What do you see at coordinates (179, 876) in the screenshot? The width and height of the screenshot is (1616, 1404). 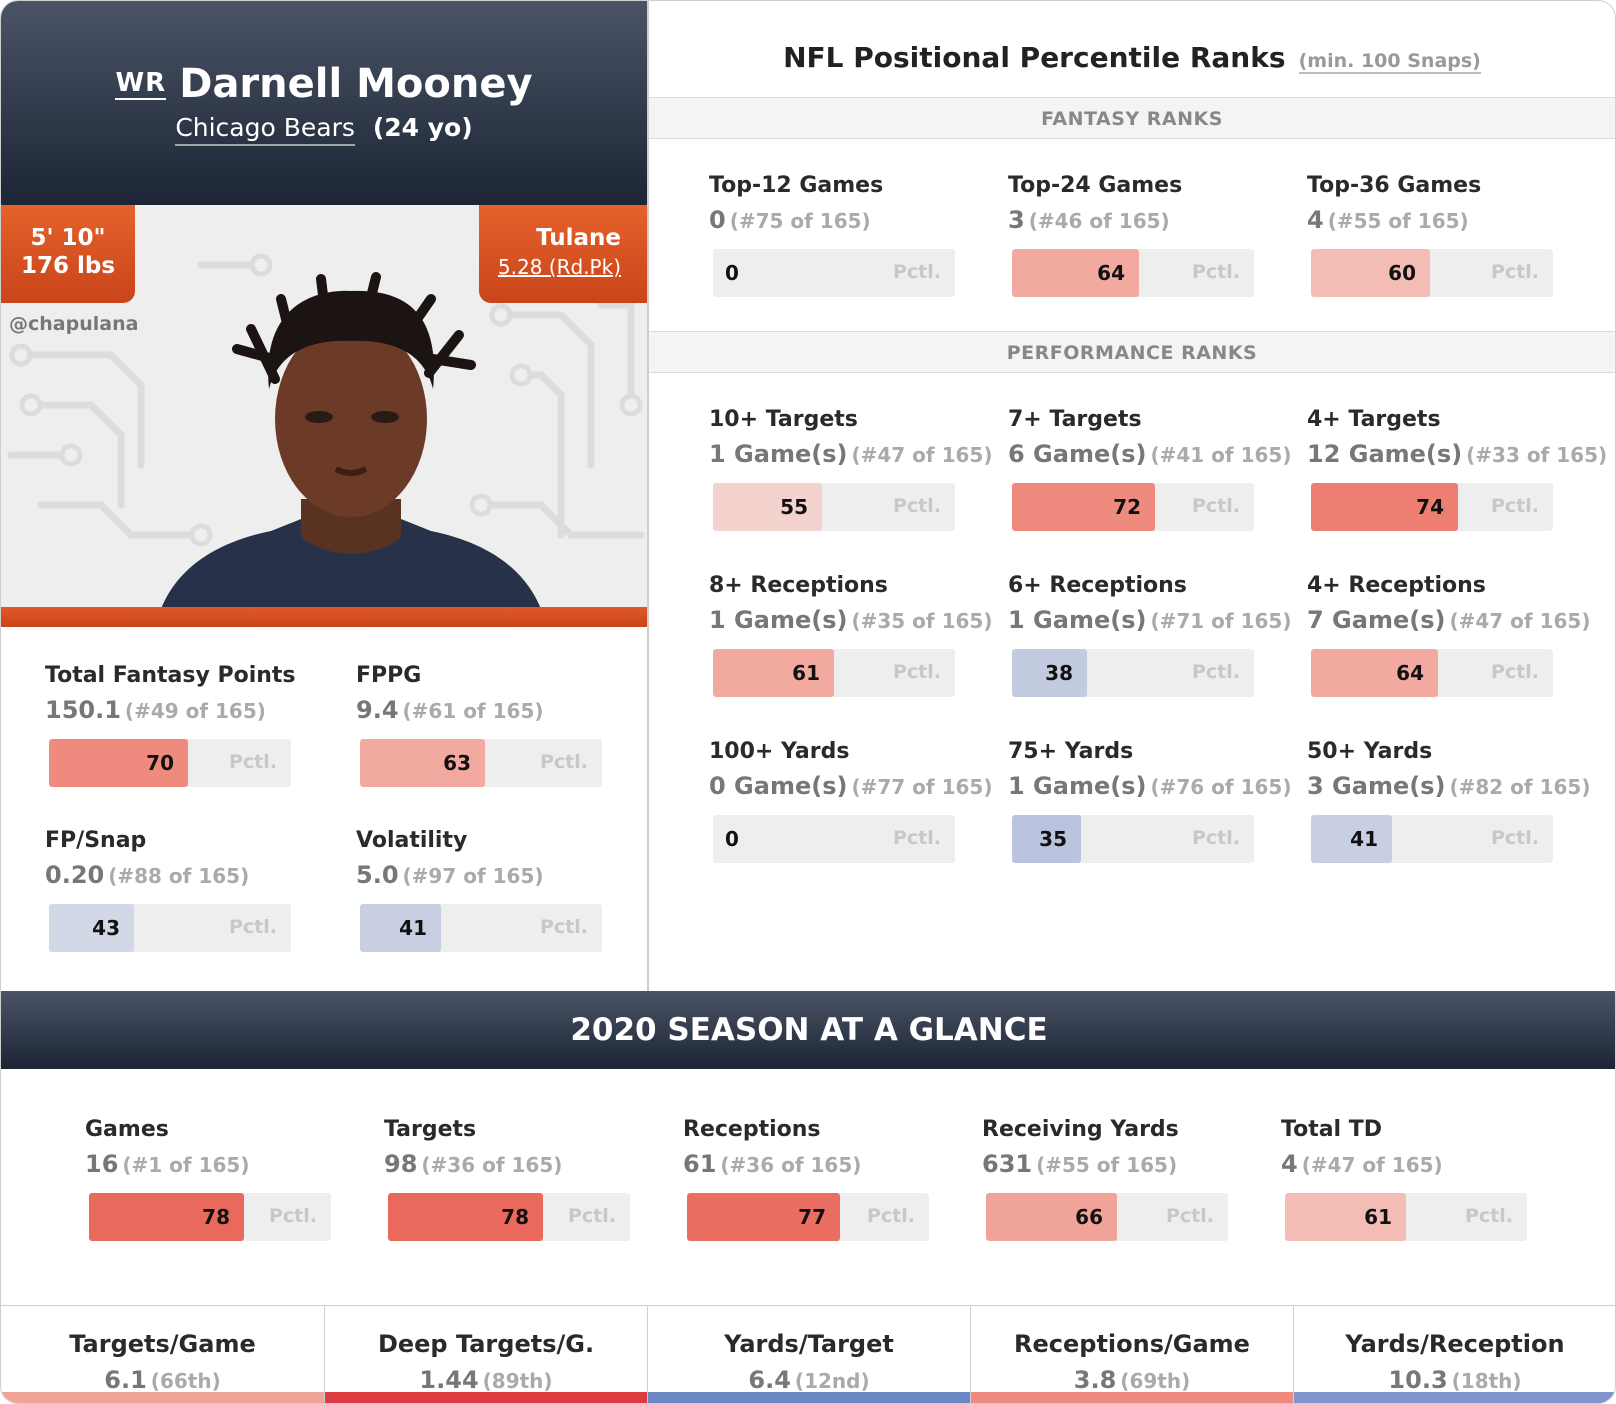 I see `stat-rank: (#88 of 165)` at bounding box center [179, 876].